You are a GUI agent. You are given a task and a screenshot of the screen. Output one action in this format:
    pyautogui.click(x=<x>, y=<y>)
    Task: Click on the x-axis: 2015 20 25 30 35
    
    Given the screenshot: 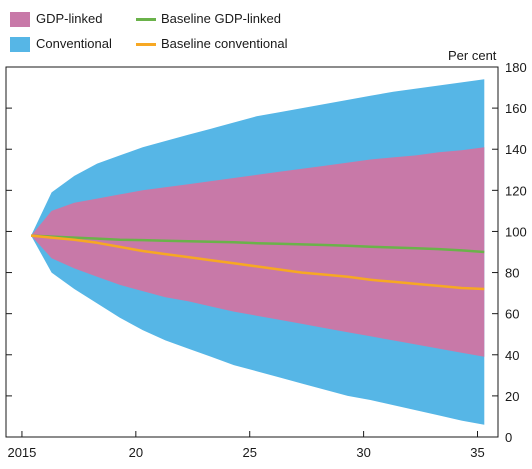 What is the action you would take?
    pyautogui.click(x=246, y=445)
    